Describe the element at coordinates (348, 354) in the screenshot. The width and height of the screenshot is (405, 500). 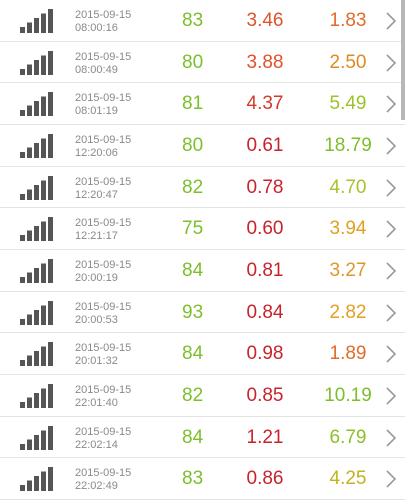
I see `value-3: 1.89` at that location.